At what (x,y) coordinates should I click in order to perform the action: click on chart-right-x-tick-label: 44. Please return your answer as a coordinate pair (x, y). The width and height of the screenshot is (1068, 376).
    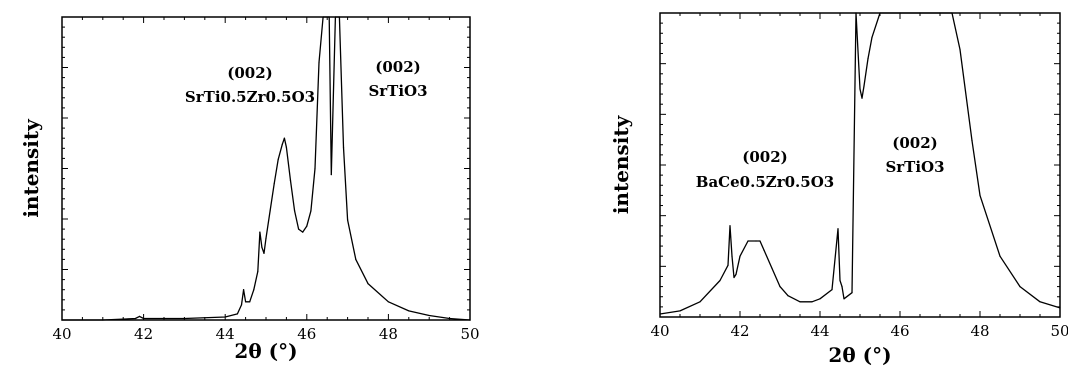
    Looking at the image, I should click on (819, 331).